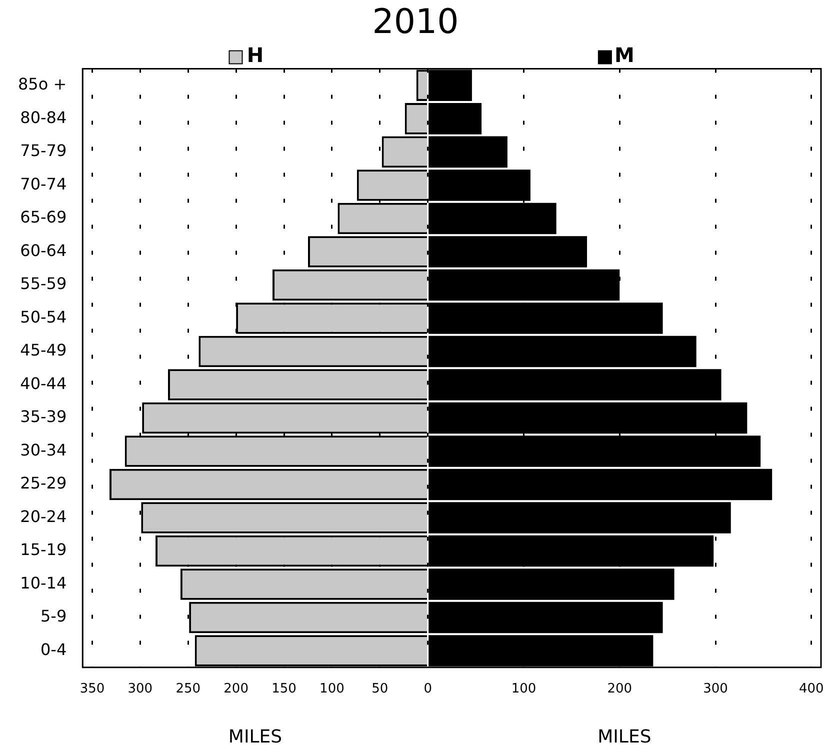 This screenshot has height=755, width=839. What do you see at coordinates (43, 582) in the screenshot?
I see `y-tick-label: 10-14` at bounding box center [43, 582].